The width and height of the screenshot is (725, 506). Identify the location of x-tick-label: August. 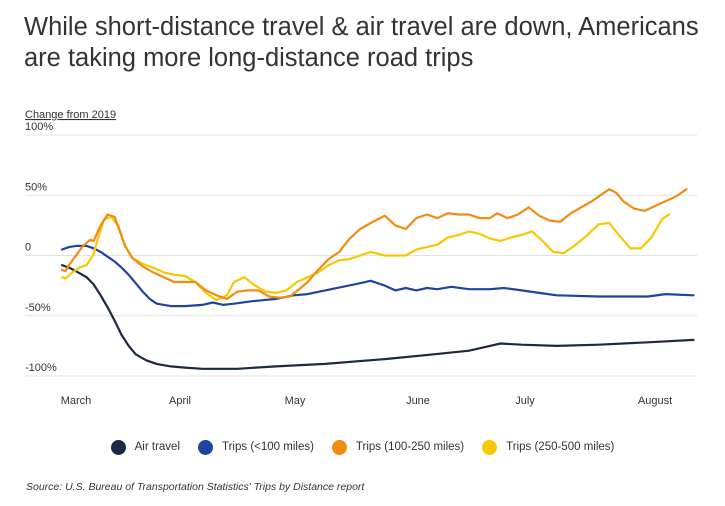
(655, 401).